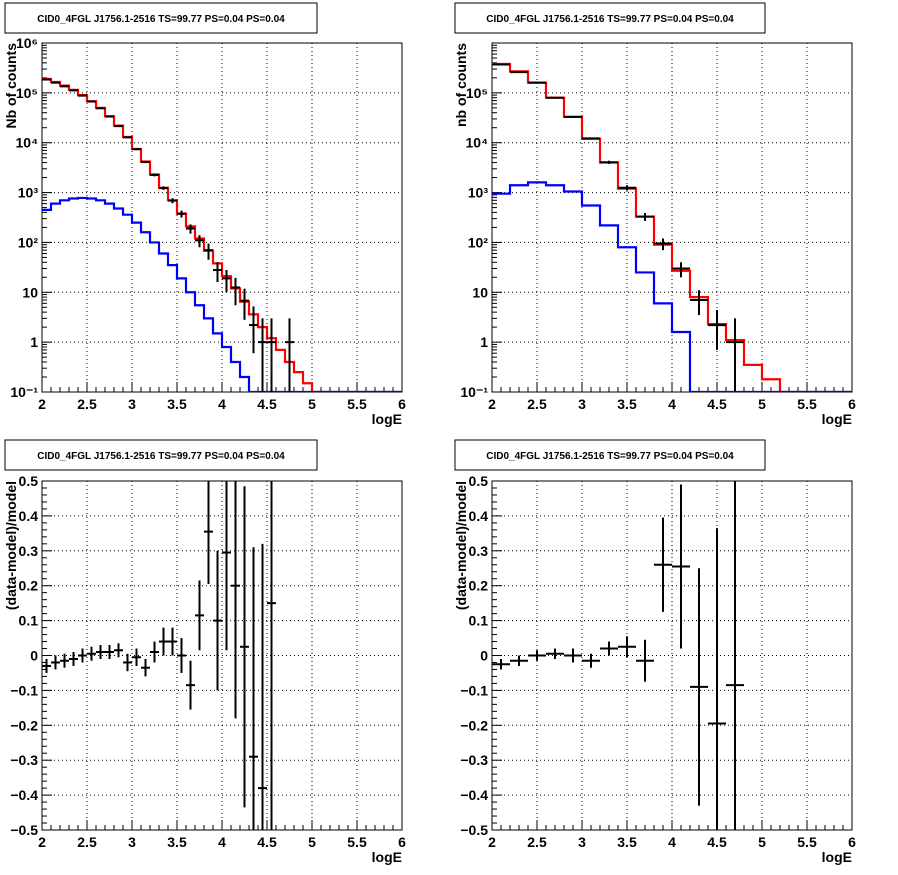  What do you see at coordinates (478, 242) in the screenshot?
I see `y-tick-label: 10²` at bounding box center [478, 242].